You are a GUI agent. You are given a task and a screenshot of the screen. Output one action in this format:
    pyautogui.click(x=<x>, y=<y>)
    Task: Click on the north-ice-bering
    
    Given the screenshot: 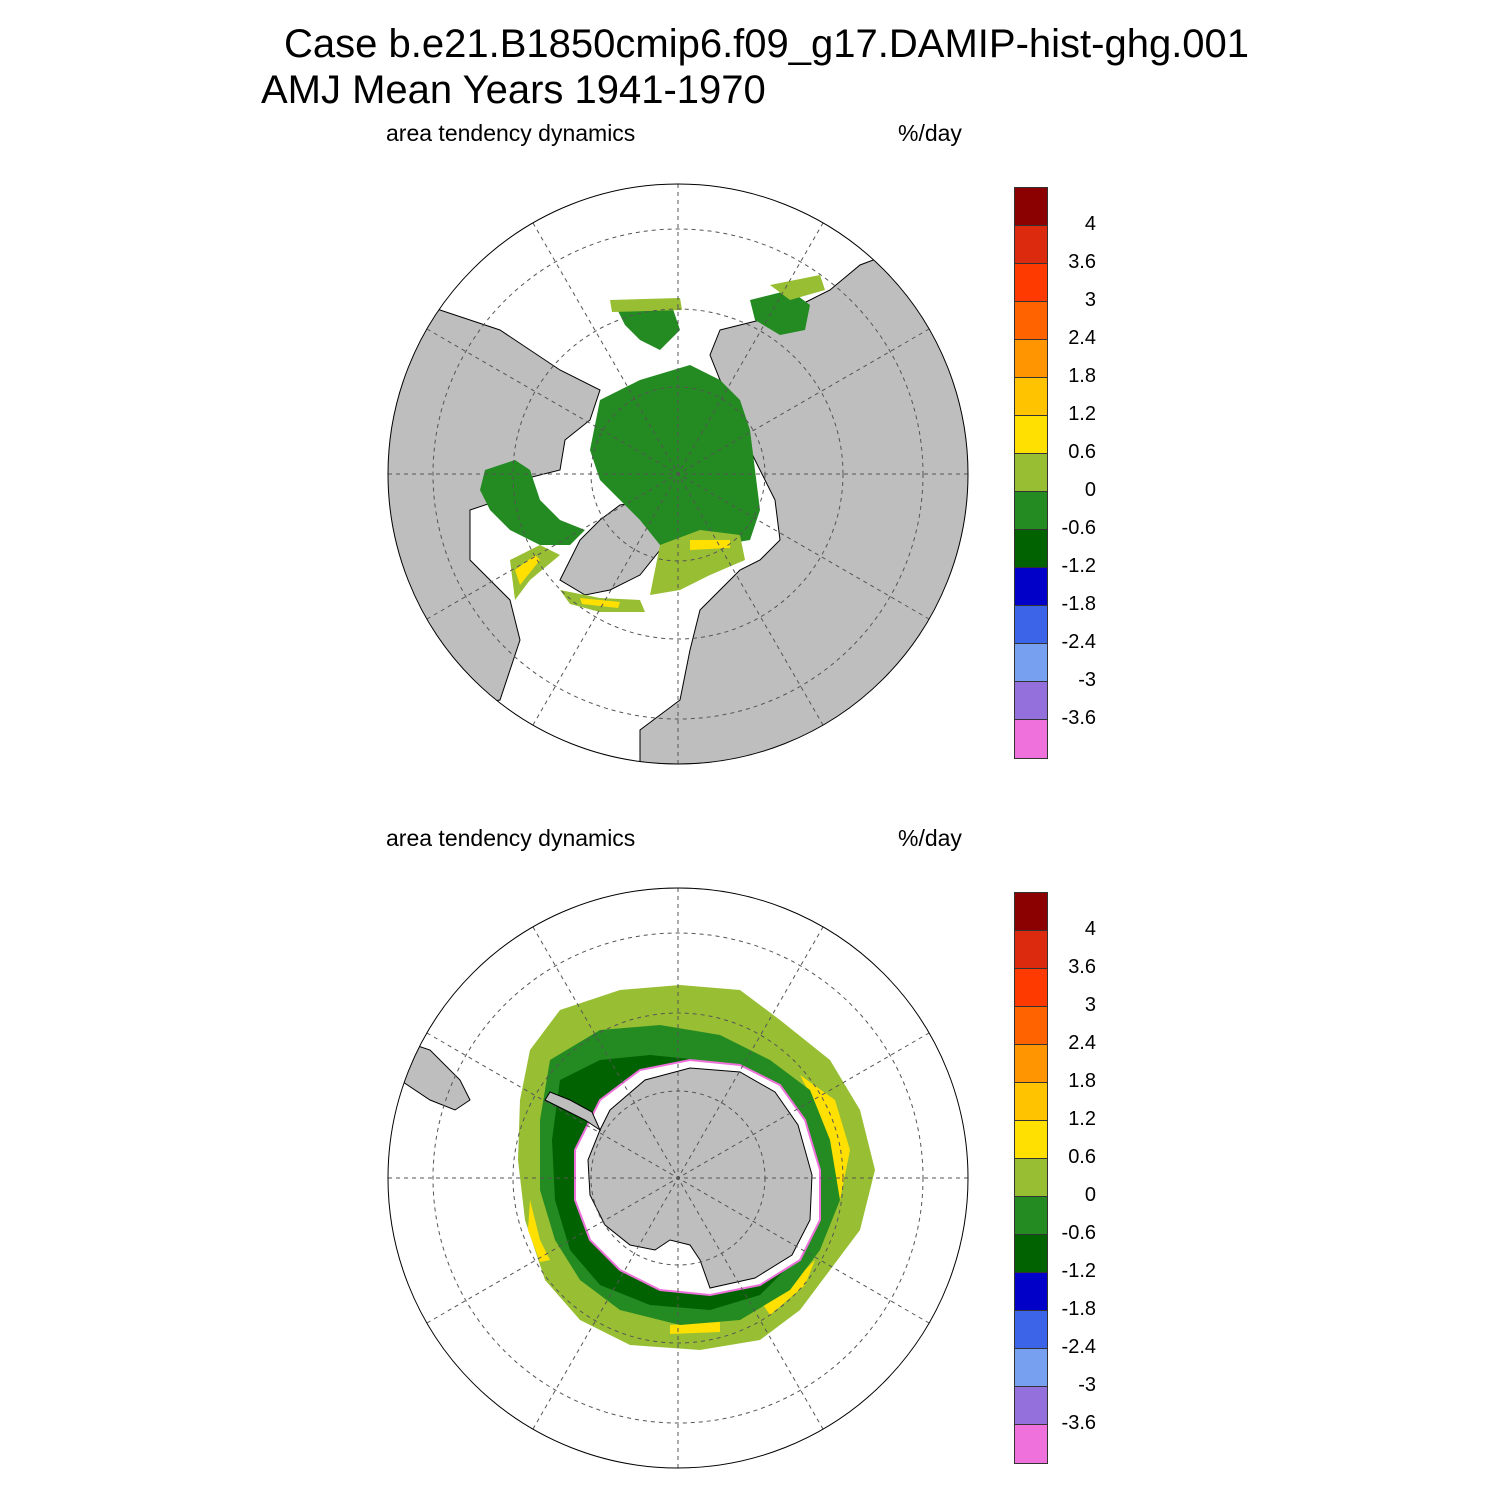 What is the action you would take?
    pyautogui.click(x=647, y=325)
    